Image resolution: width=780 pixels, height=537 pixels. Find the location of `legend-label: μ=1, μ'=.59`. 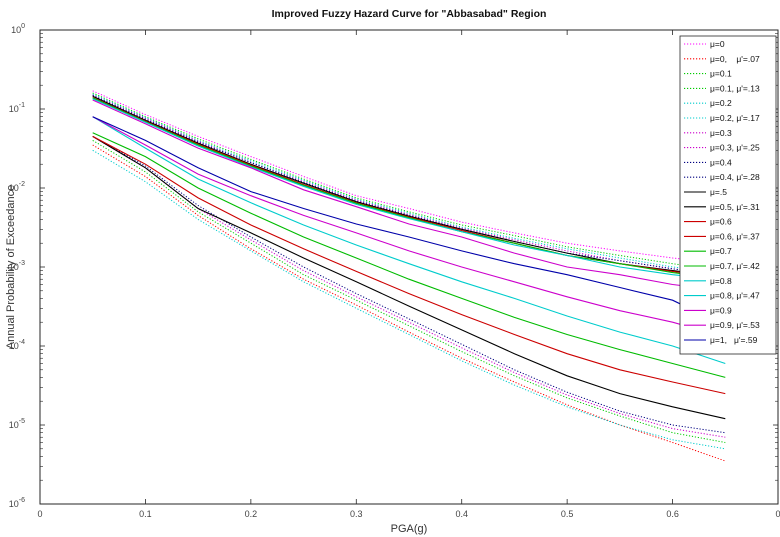

legend-label: μ=1, μ'=.59 is located at coordinates (734, 340).